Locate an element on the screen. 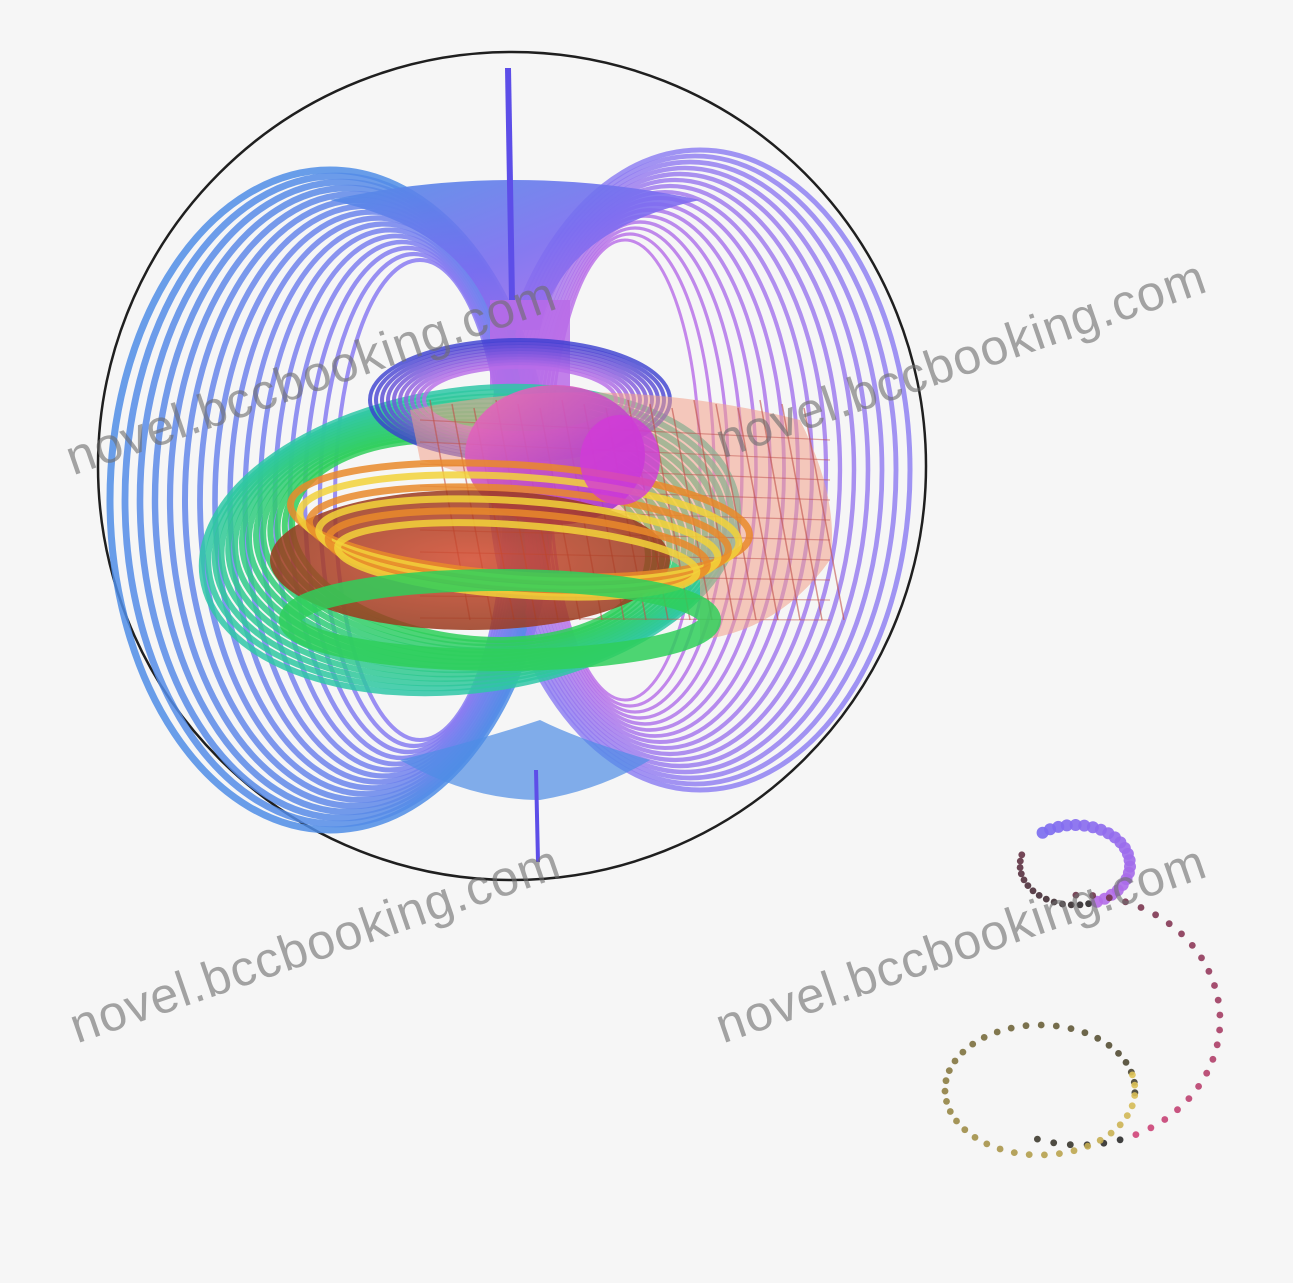  axis-bottom is located at coordinates (537, 816).